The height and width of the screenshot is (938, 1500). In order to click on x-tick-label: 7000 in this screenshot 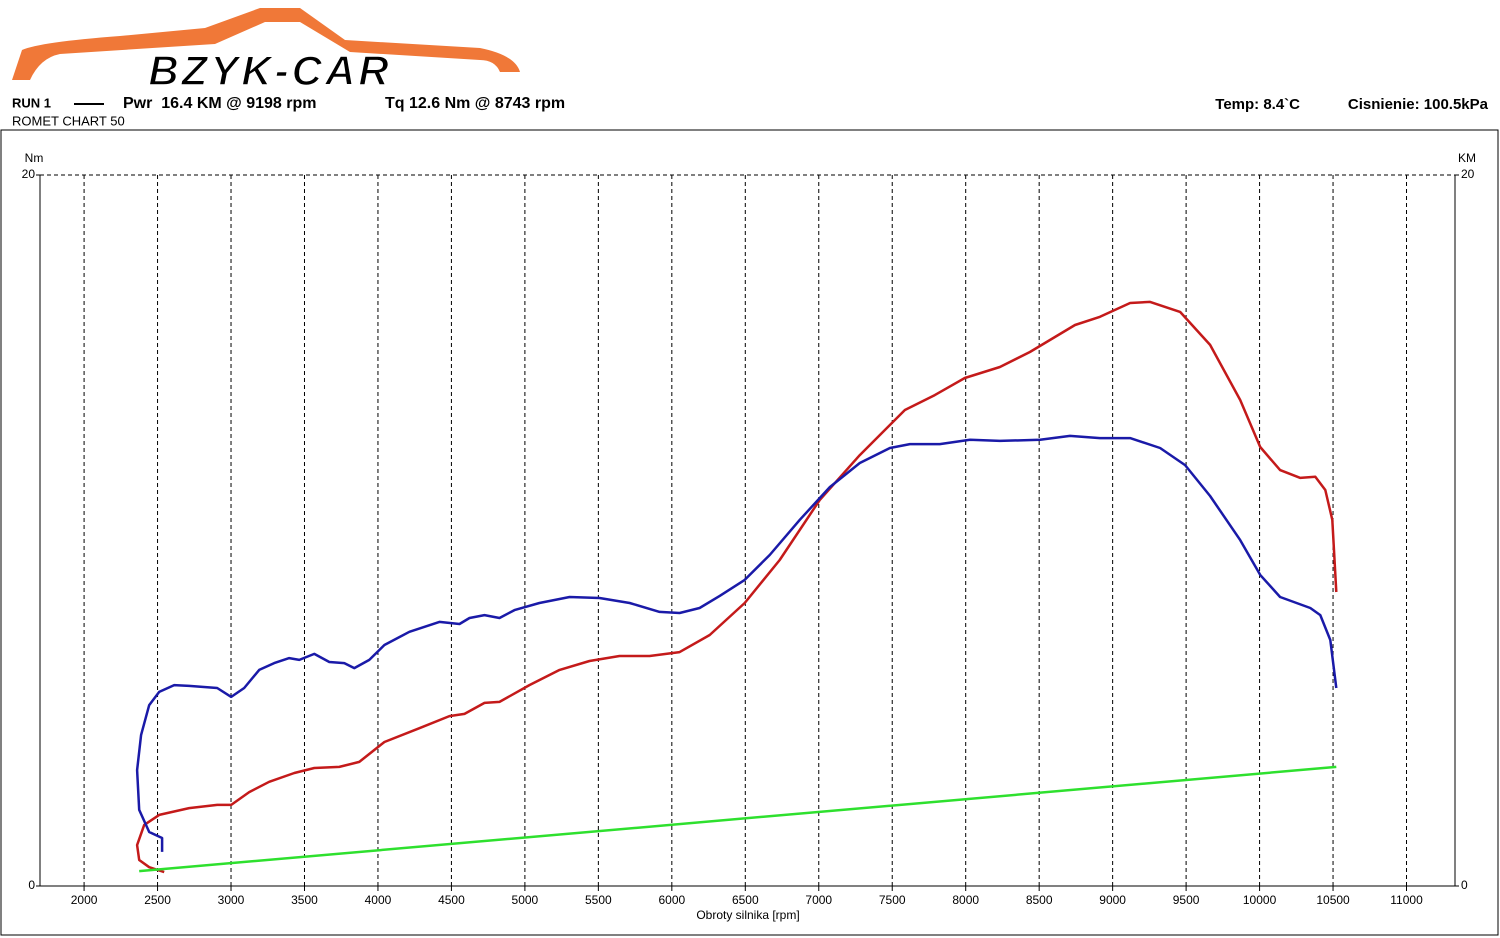, I will do `click(818, 900)`.